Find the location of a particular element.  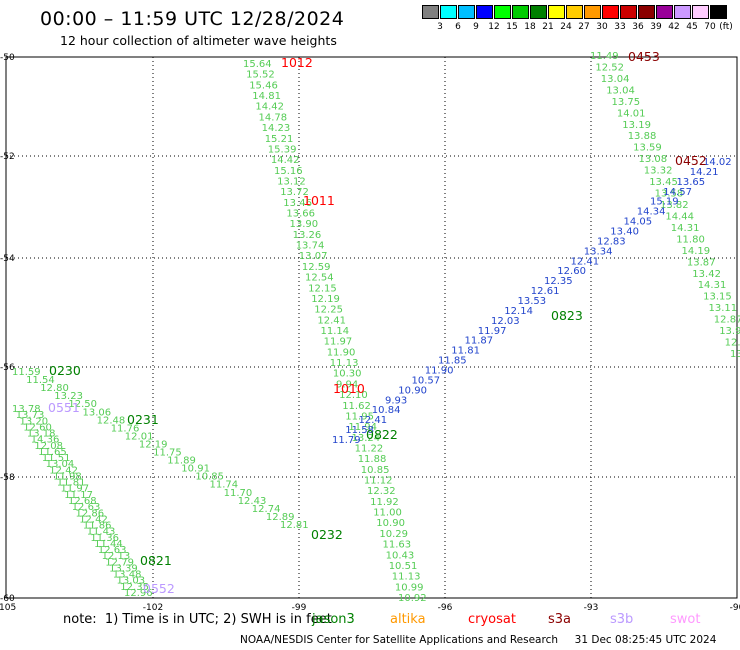

wave-height-value: 11.12 is located at coordinates (378, 481).